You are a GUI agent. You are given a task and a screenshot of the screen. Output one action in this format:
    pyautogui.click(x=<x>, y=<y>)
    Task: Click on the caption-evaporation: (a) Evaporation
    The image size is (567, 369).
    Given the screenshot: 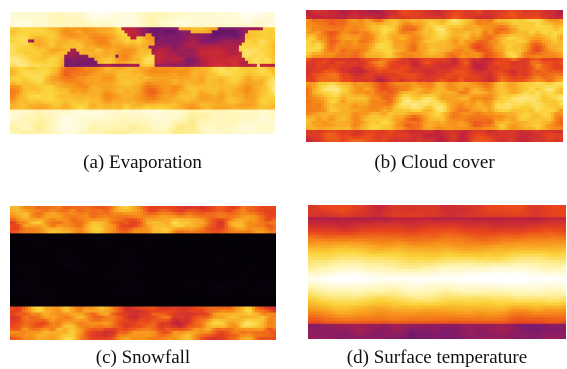 What is the action you would take?
    pyautogui.click(x=142, y=162)
    